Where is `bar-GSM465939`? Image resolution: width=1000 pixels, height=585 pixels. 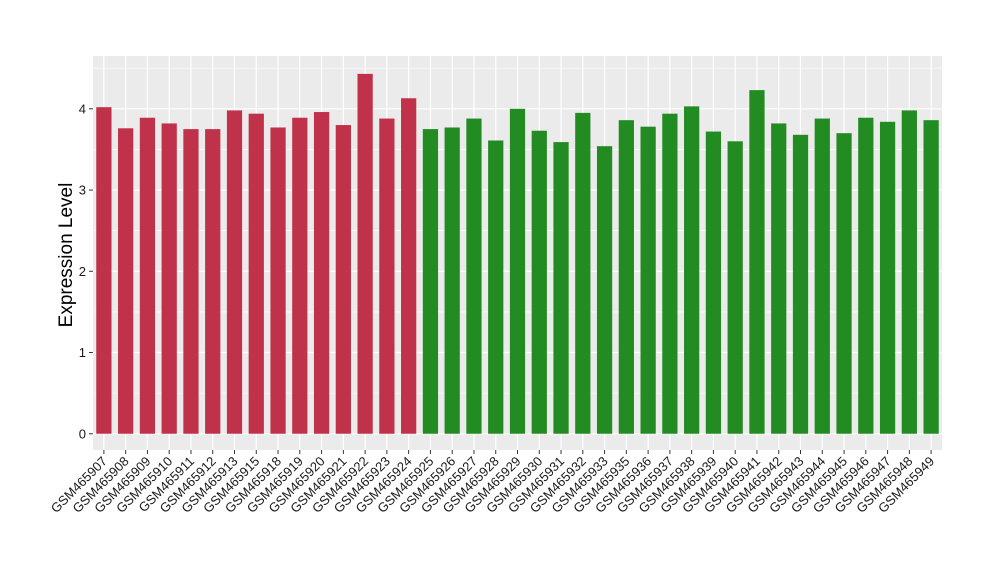 bar-GSM465939 is located at coordinates (713, 282).